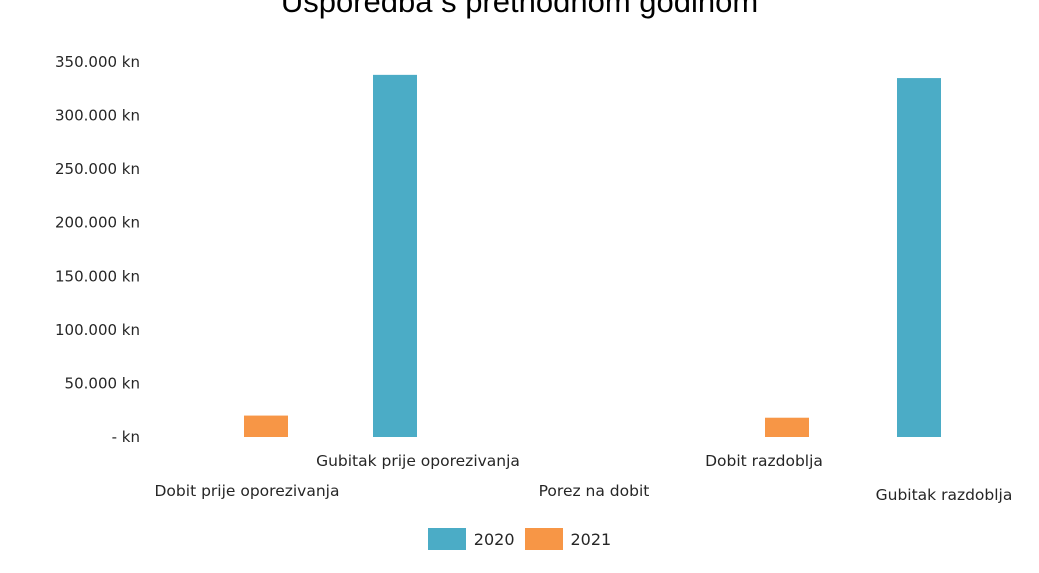 The width and height of the screenshot is (1039, 573). Describe the element at coordinates (519, 9) in the screenshot. I see `chart-title: Usporedba s prethodnom godinom` at that location.